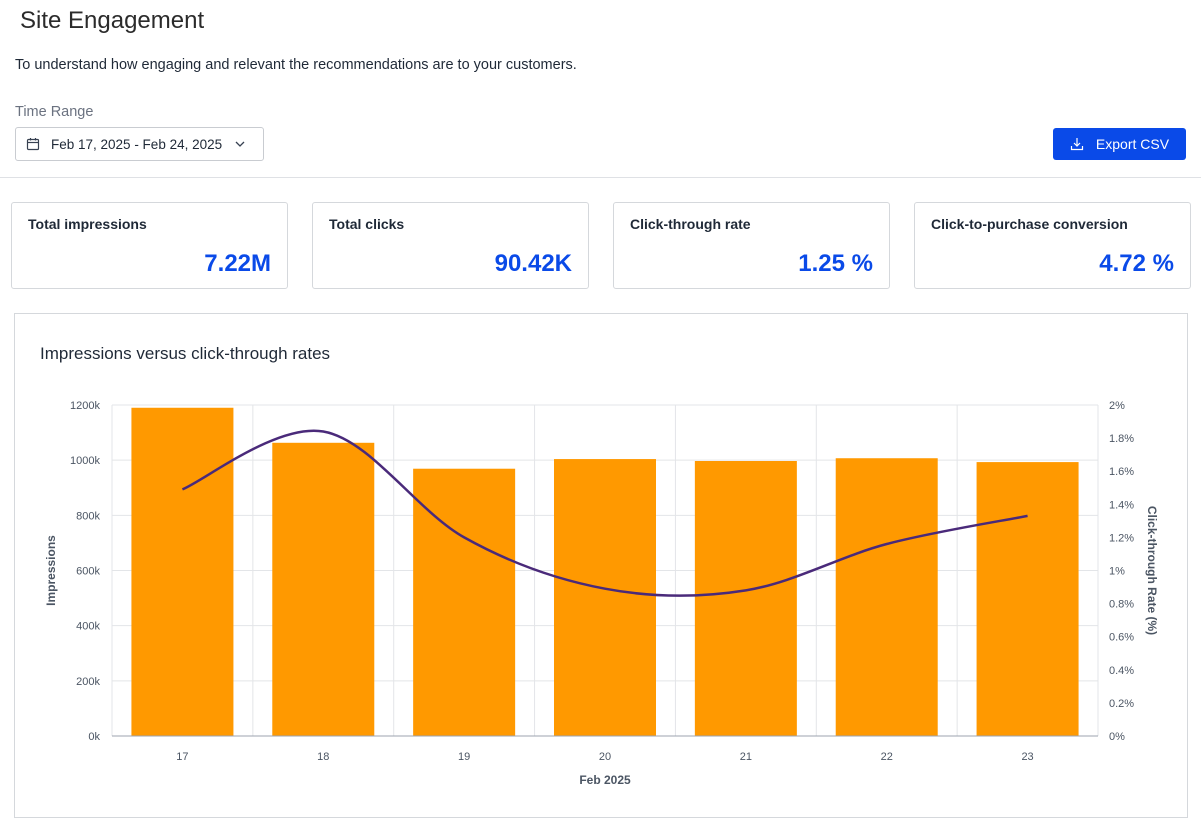 The image size is (1201, 827). Describe the element at coordinates (1136, 263) in the screenshot. I see `metric-value: 4.72 %` at that location.